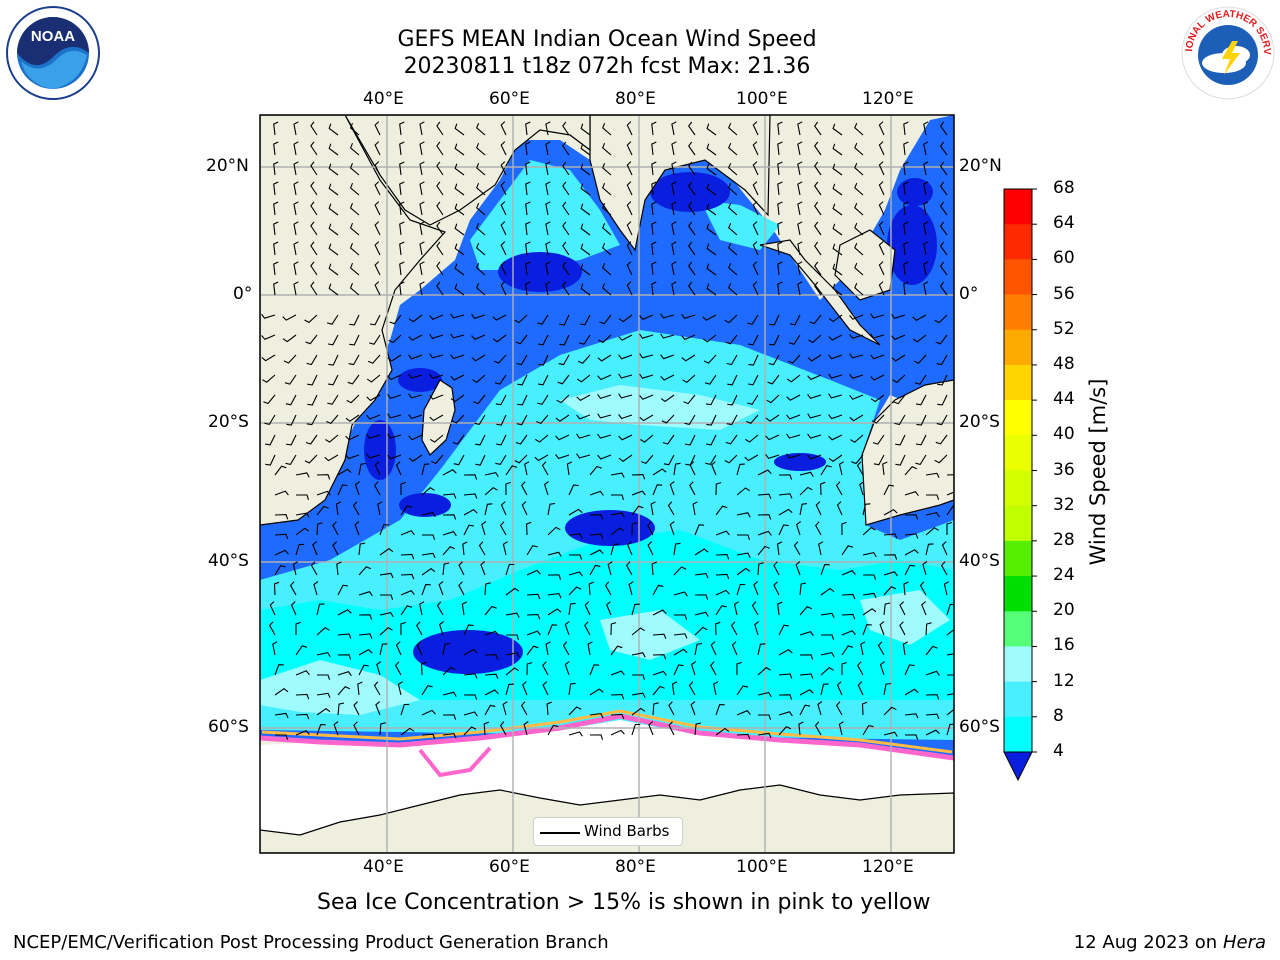 This screenshot has height=960, width=1280. Describe the element at coordinates (1145, 942) in the screenshot. I see `footer-date-text: 12 Aug 2023 on` at that location.